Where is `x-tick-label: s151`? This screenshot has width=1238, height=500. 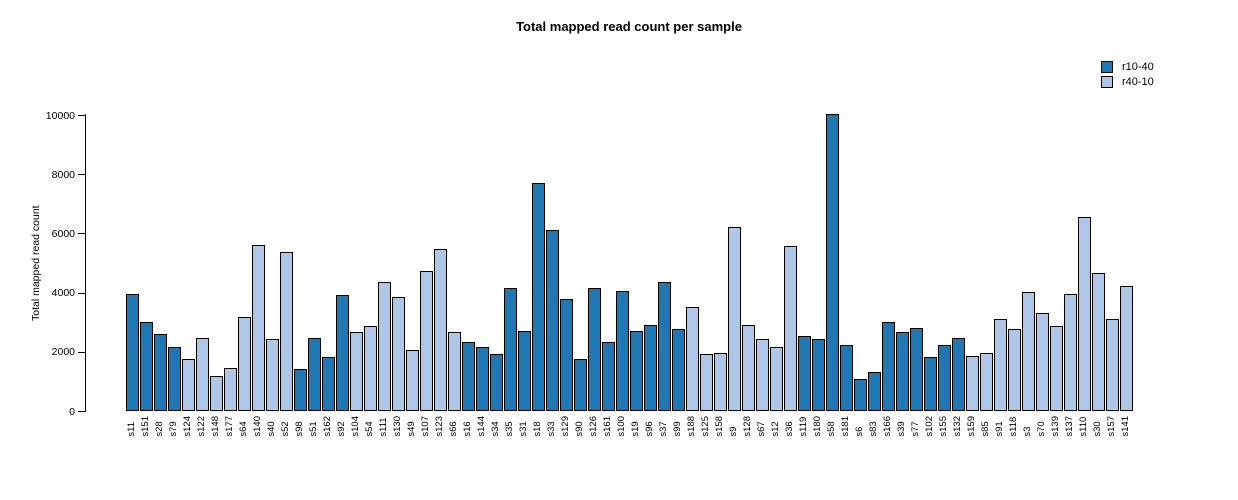 x-tick-label: s151 is located at coordinates (145, 426).